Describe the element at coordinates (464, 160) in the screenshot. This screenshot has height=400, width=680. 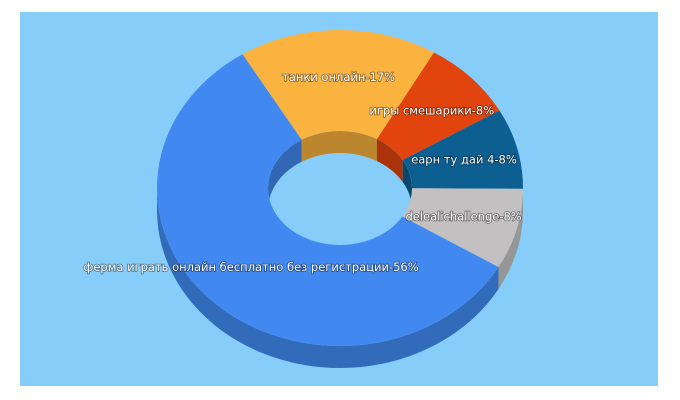
I see `slice-label: еарн ту дай 4-8%` at that location.